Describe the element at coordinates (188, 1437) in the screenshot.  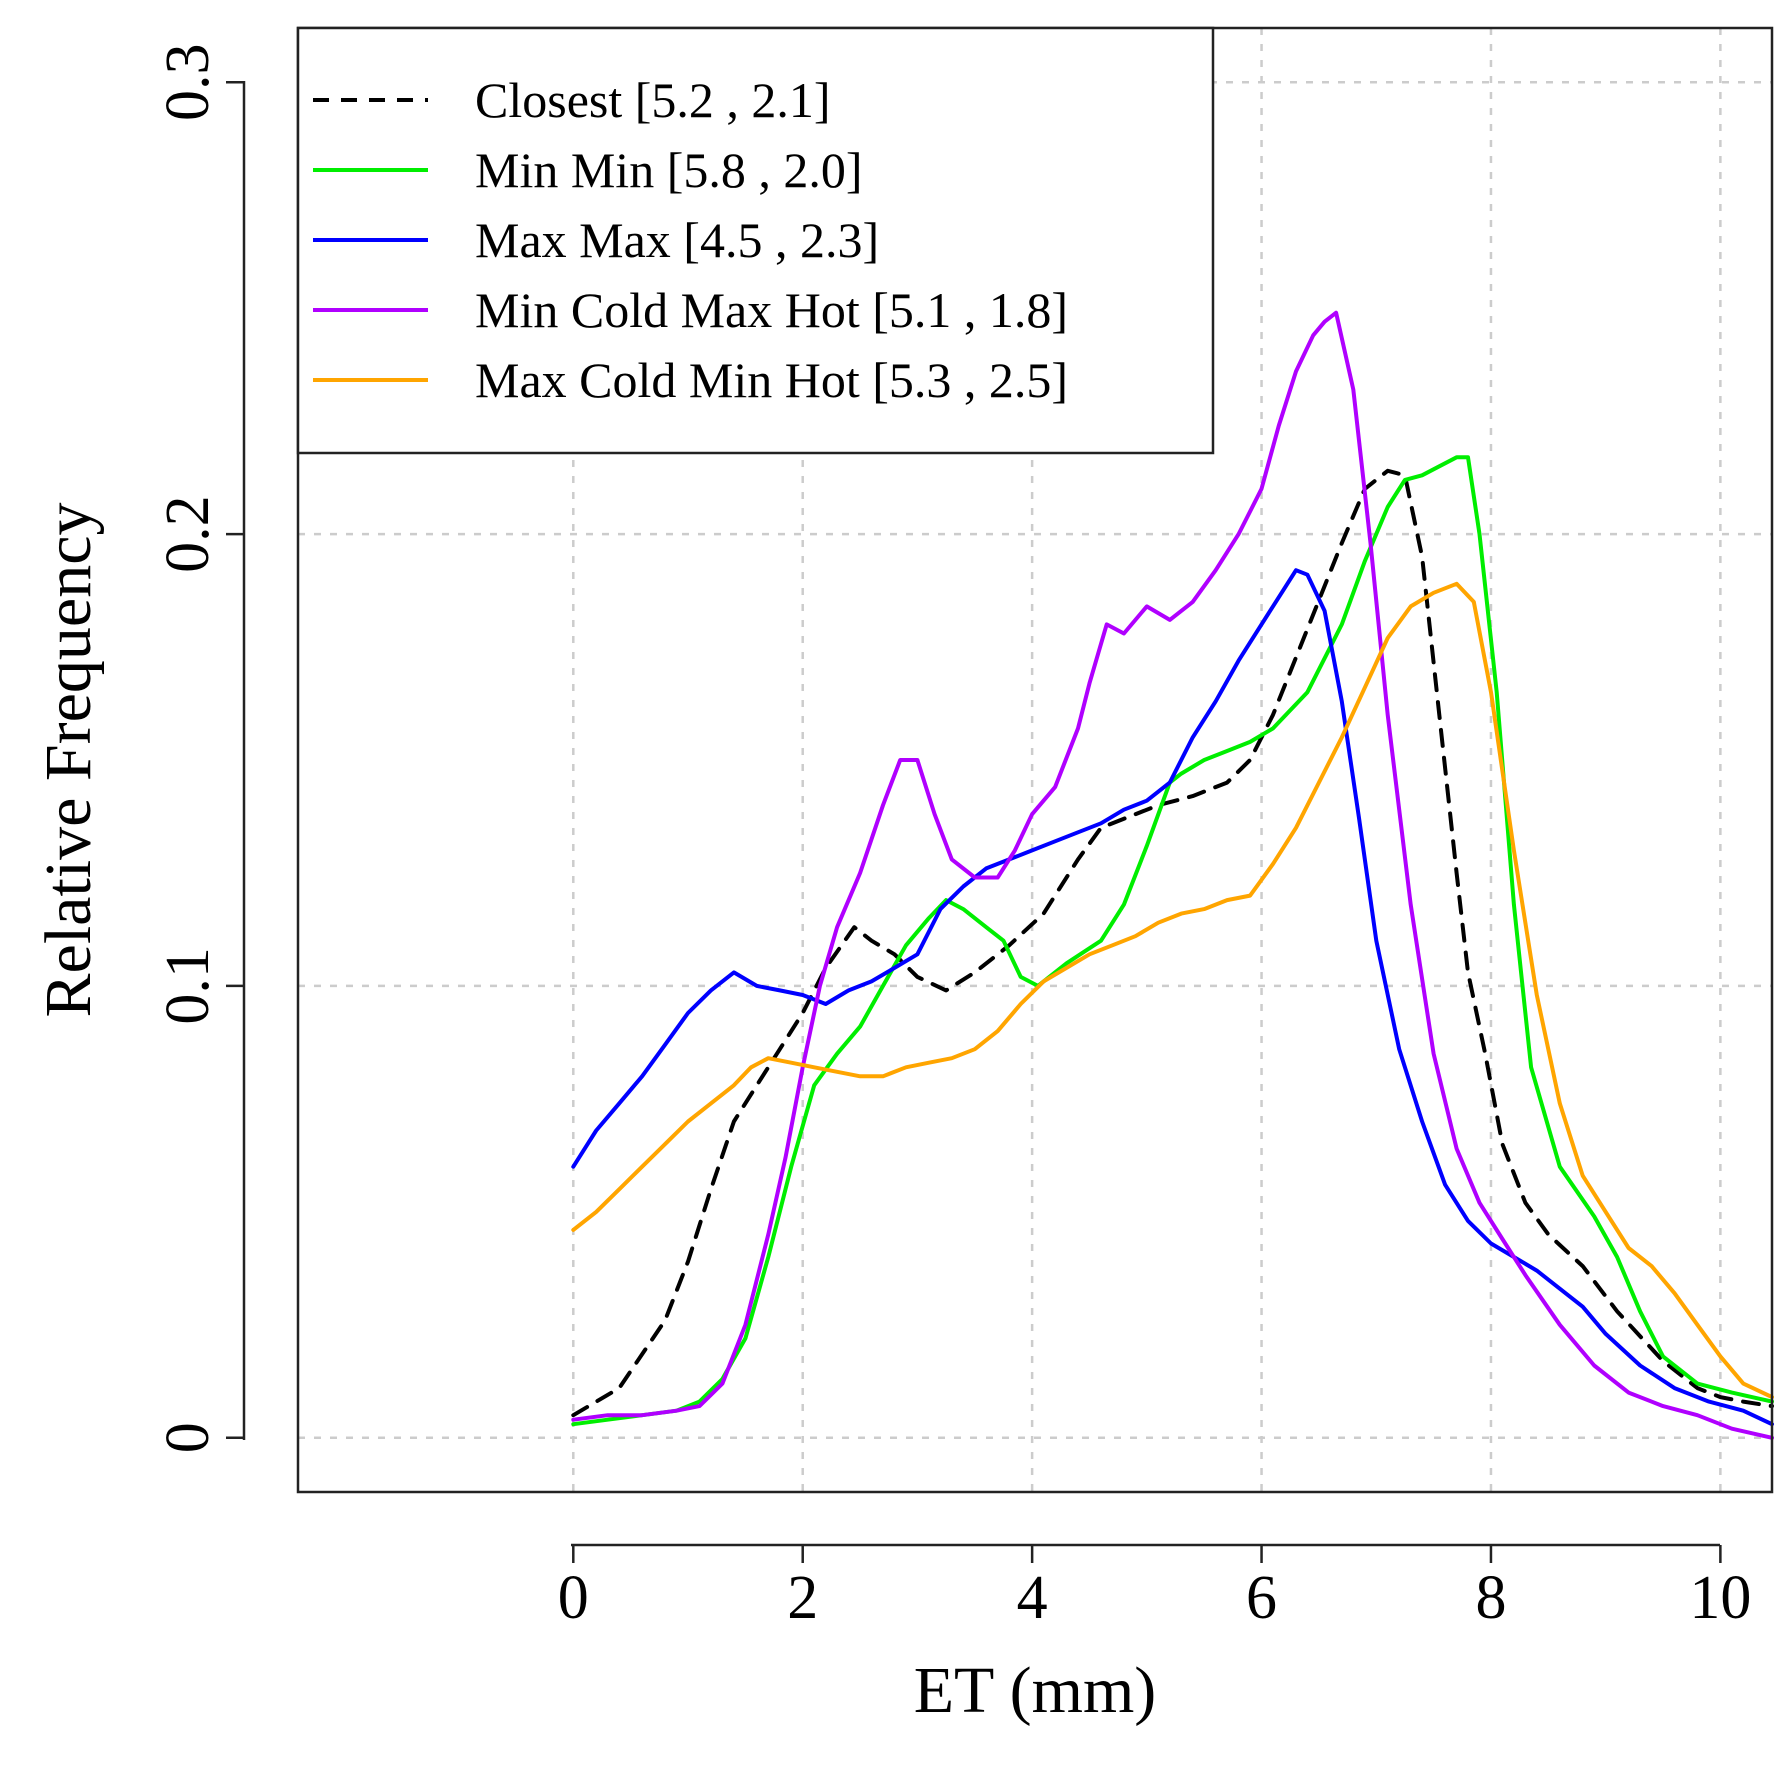
I see `y-tick-label: 0` at that location.